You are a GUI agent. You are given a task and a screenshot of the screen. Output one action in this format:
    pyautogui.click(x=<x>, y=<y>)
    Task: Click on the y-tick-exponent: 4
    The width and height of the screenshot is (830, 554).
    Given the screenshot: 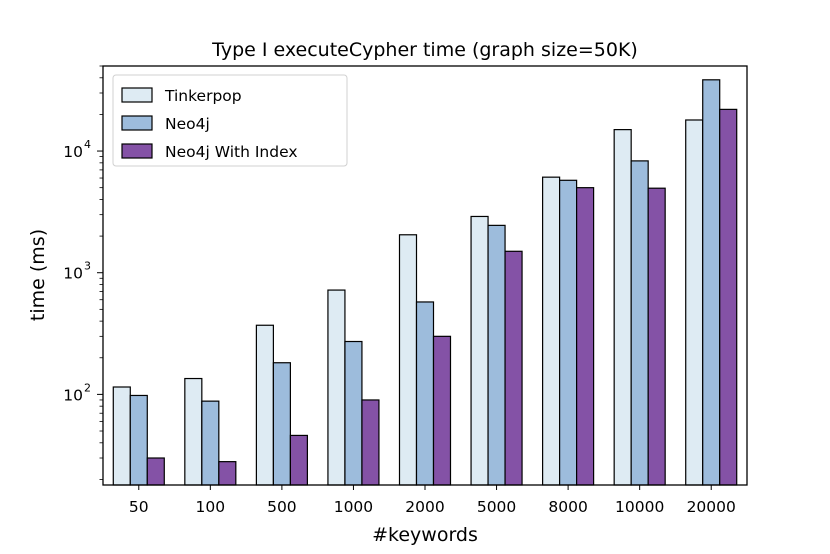 What is the action you would take?
    pyautogui.click(x=87, y=144)
    